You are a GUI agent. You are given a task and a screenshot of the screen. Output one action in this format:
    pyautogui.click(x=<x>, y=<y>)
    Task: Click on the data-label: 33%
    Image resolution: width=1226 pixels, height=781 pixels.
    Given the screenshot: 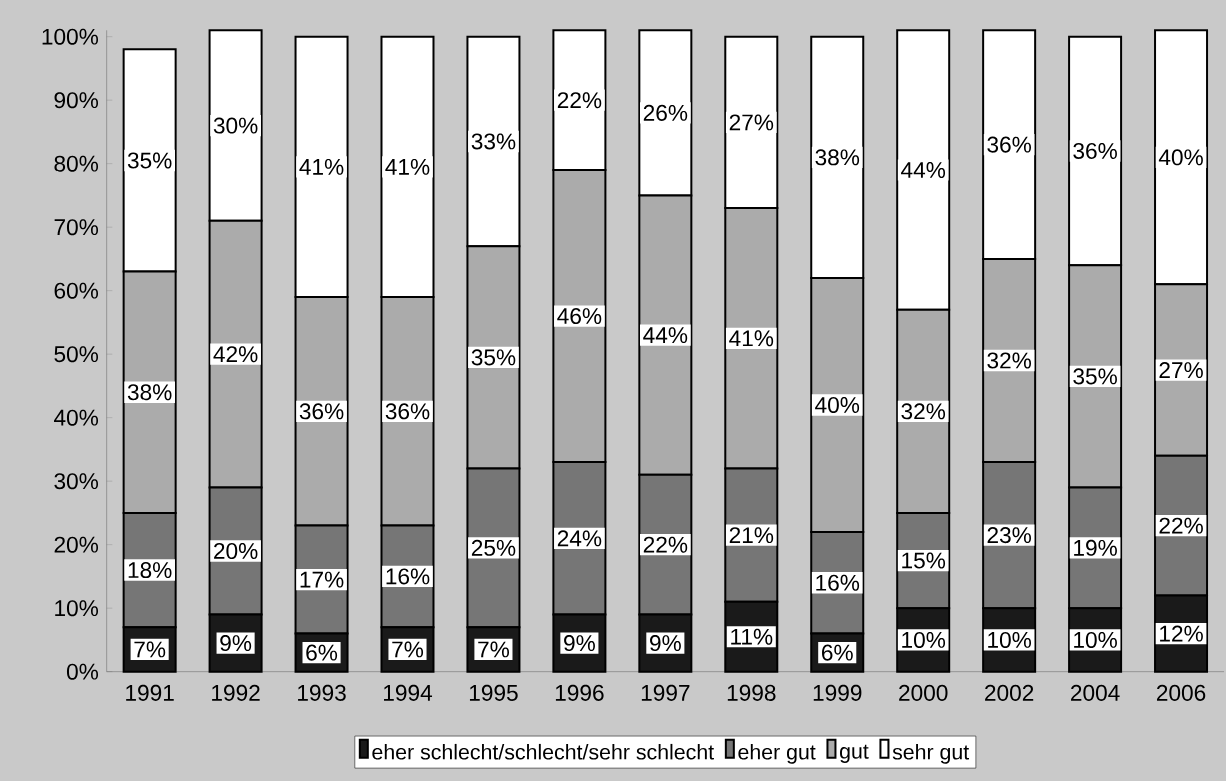 What is the action you would take?
    pyautogui.click(x=493, y=141)
    